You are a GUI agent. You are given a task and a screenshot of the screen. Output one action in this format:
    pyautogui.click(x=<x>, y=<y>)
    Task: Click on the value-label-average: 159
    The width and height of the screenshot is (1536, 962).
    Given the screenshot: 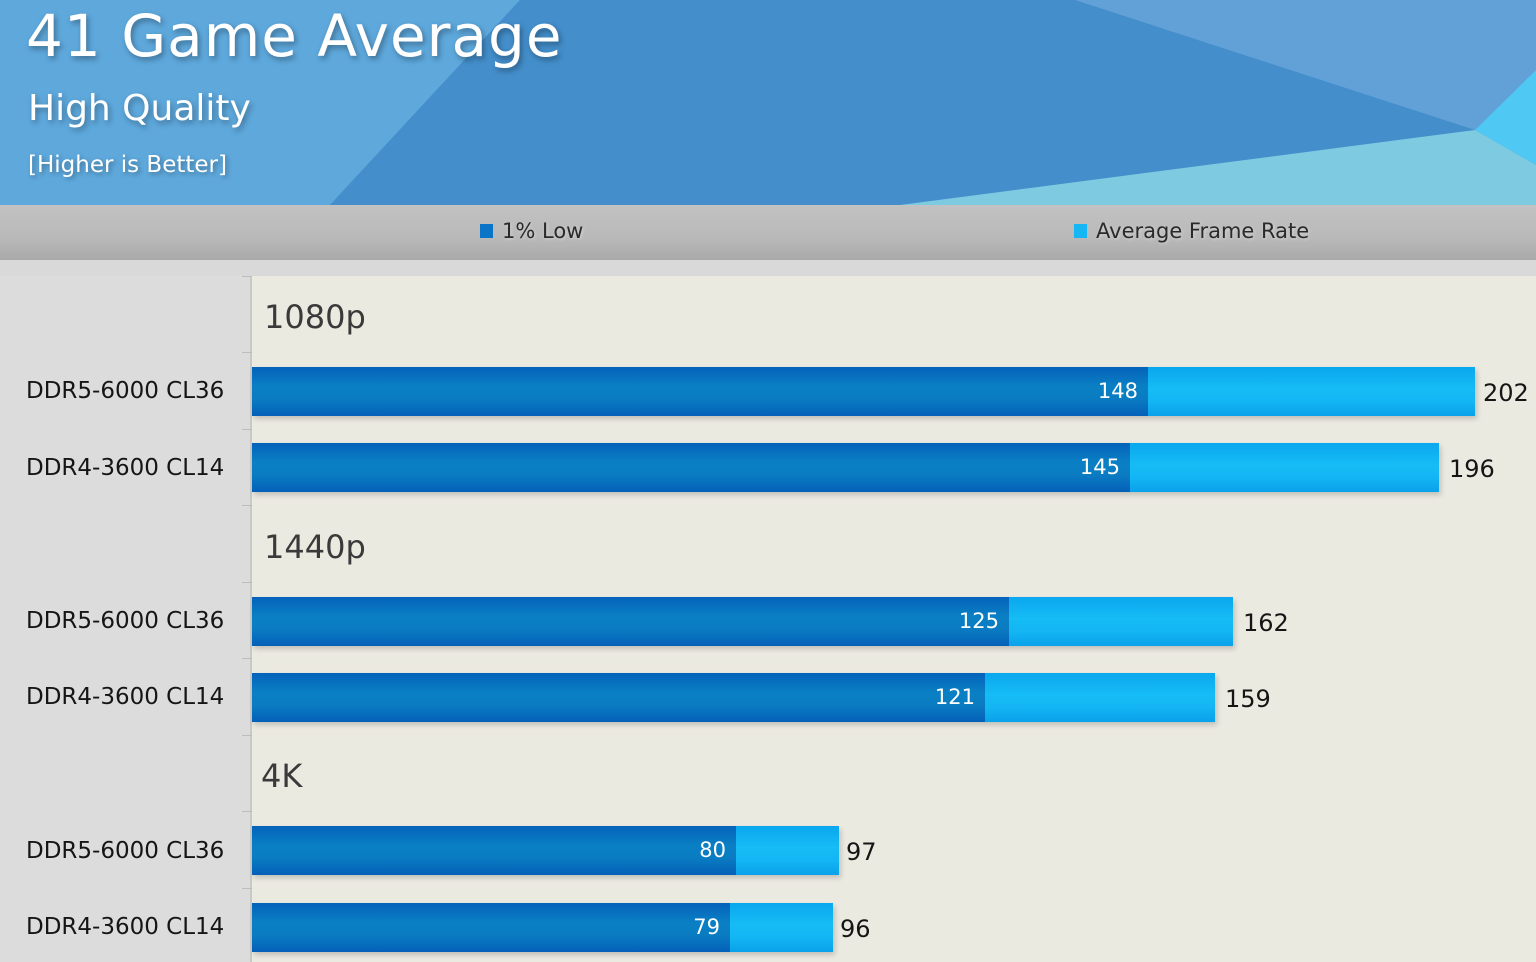 What is the action you would take?
    pyautogui.click(x=1248, y=699)
    